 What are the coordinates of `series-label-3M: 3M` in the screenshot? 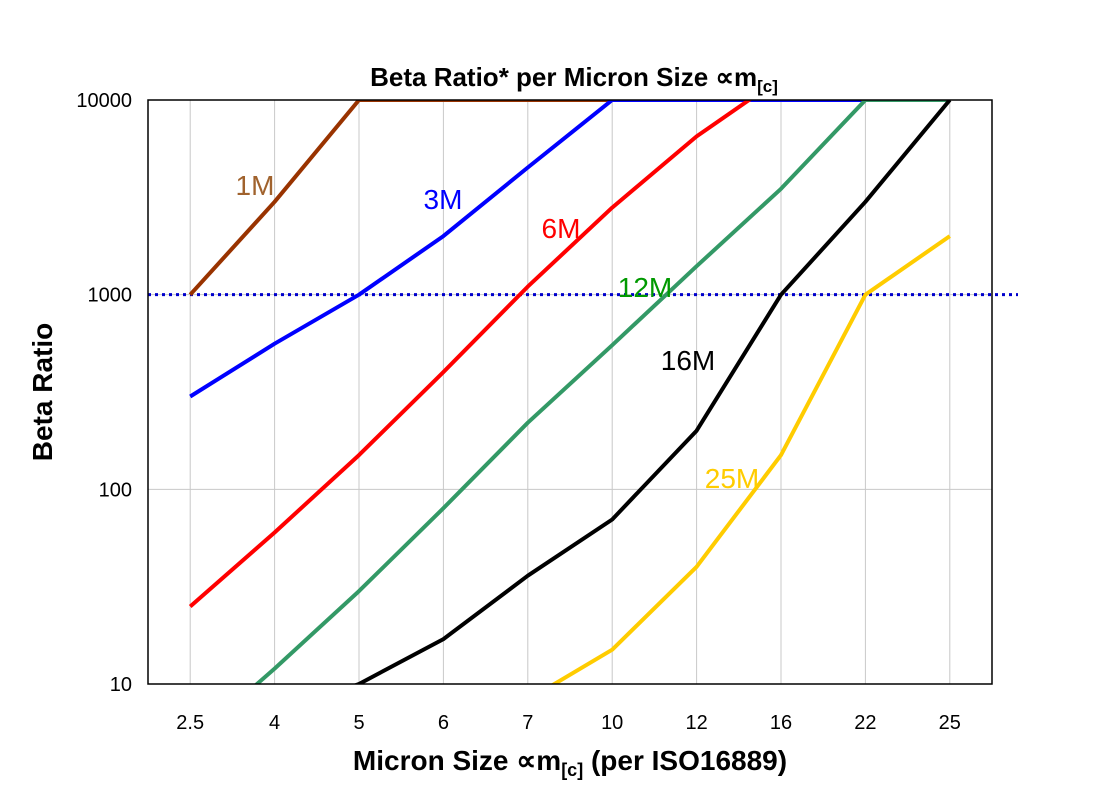 It's located at (443, 199).